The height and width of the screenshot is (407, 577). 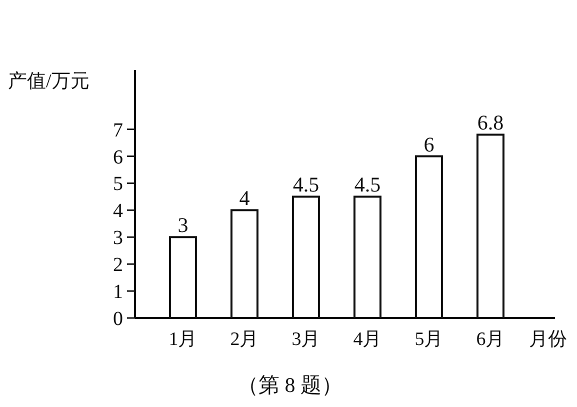 I want to click on y-axis-title: 产值/万元, so click(x=49, y=81).